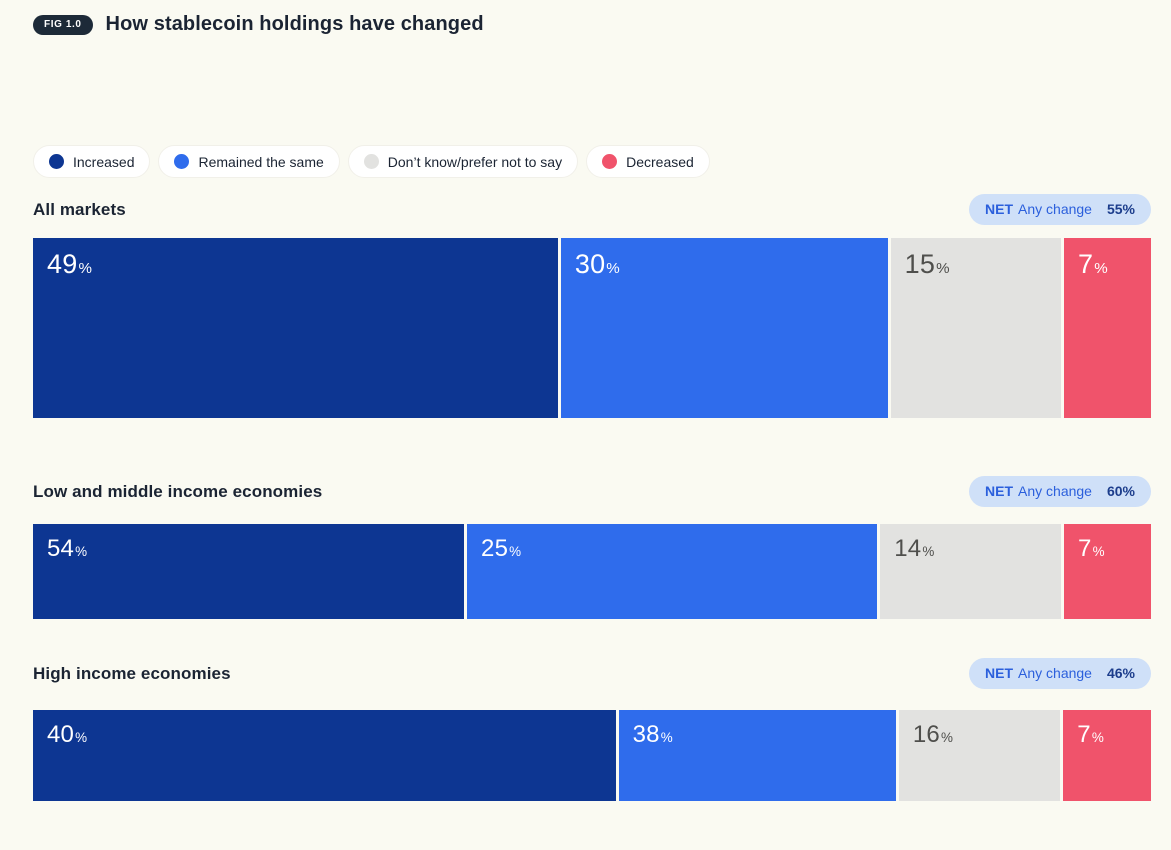 The height and width of the screenshot is (850, 1171). Describe the element at coordinates (249, 571) in the screenshot. I see `bar-segment-increased: 54%` at that location.